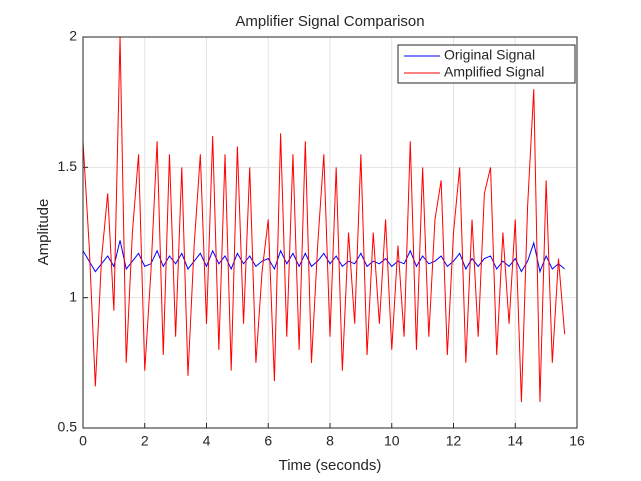 This screenshot has height=481, width=641. Describe the element at coordinates (145, 441) in the screenshot. I see `x-tick-label: 2` at that location.